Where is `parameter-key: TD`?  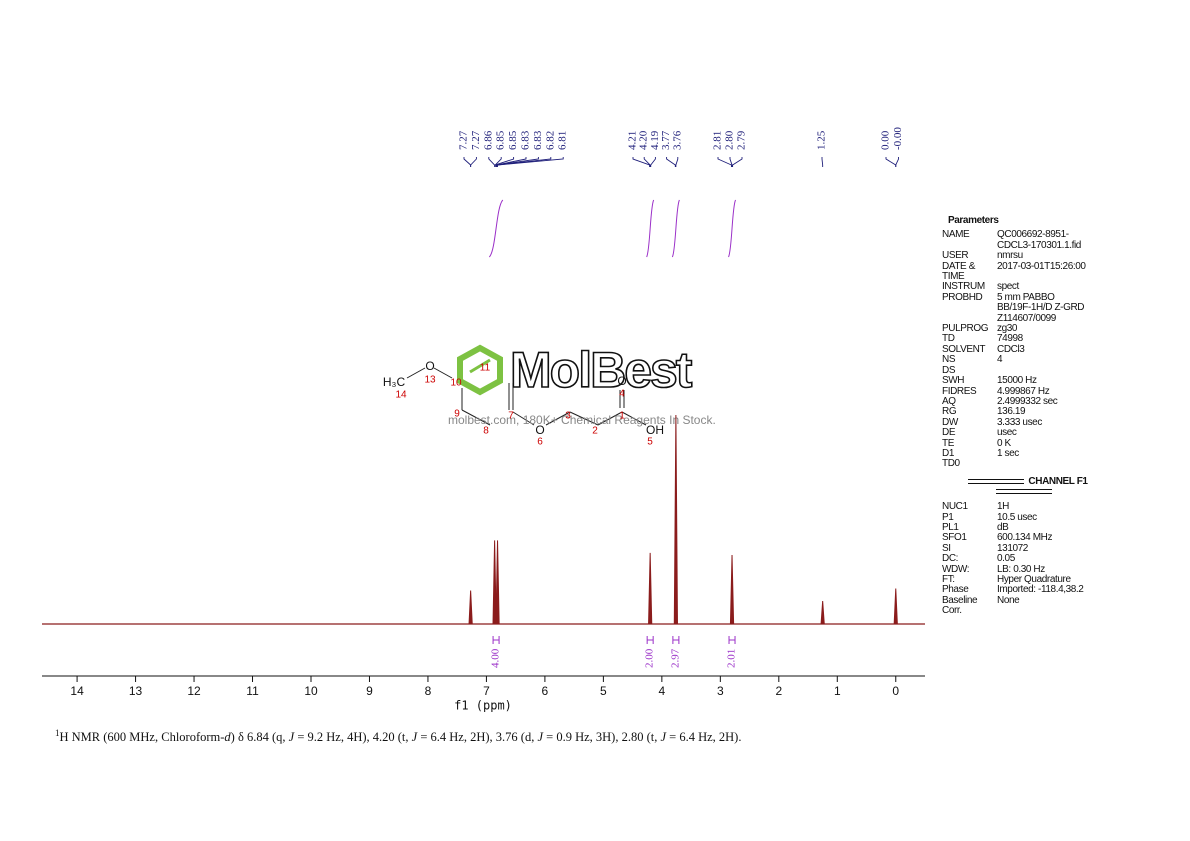 parameter-key: TD is located at coordinates (948, 339).